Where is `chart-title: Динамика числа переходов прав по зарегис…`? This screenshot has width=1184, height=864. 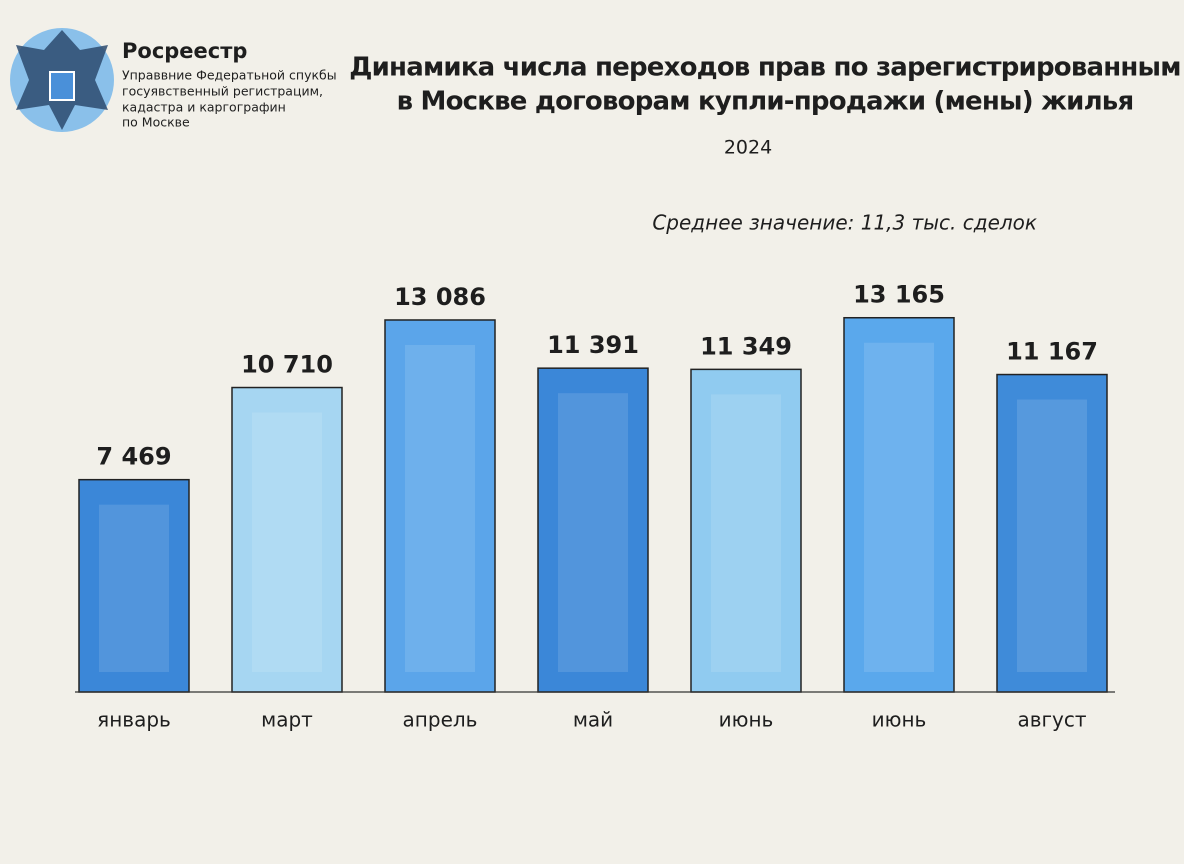 chart-title: Динамика числа переходов прав по зарегис… is located at coordinates (764, 68).